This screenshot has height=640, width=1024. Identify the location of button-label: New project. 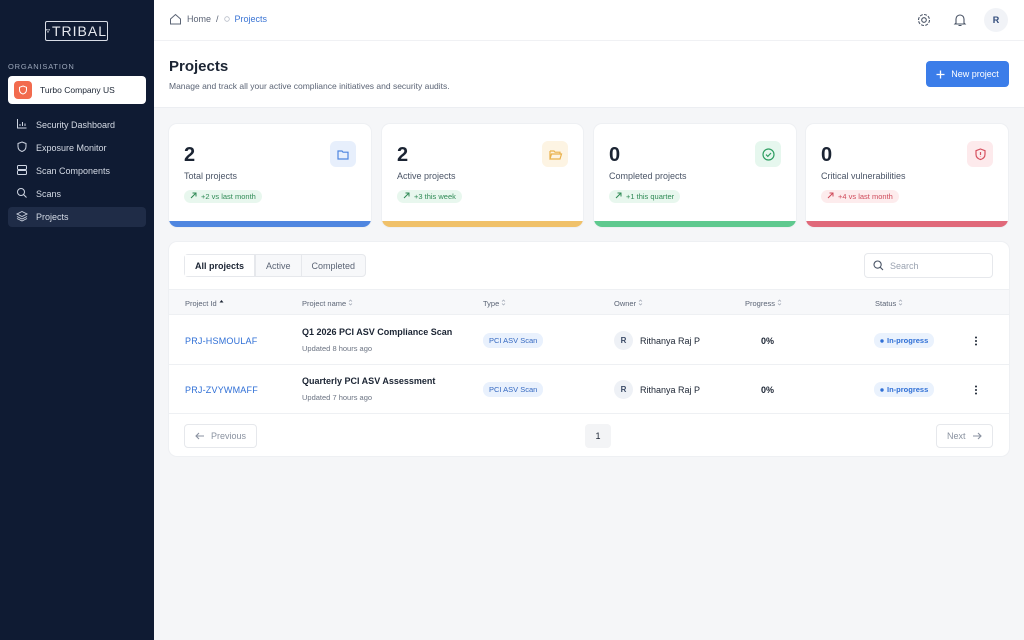
(975, 74).